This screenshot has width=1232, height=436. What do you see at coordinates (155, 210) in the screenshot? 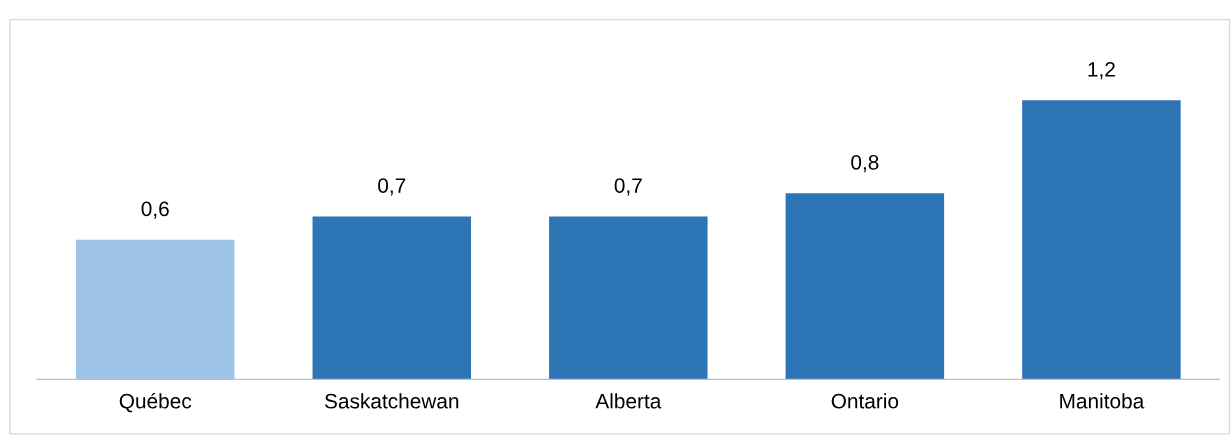
I see `data-label: 0,6` at bounding box center [155, 210].